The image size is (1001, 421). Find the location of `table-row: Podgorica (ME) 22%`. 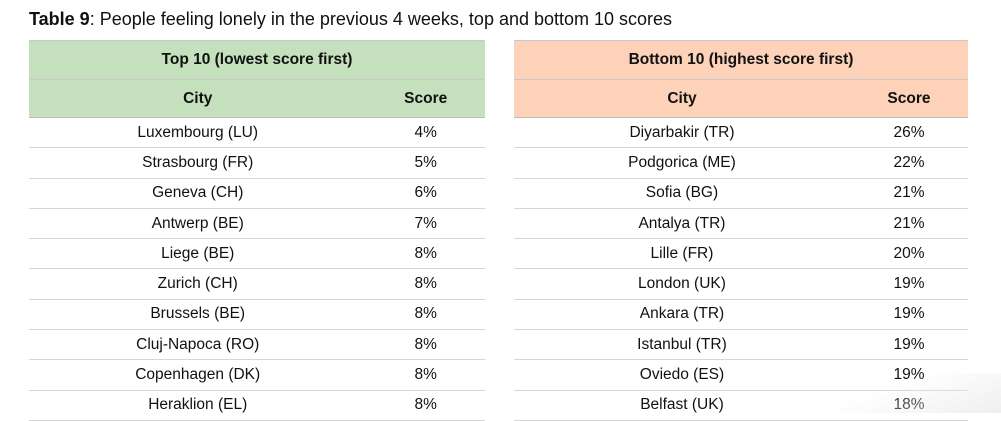

table-row: Podgorica (ME) 22% is located at coordinates (741, 163).